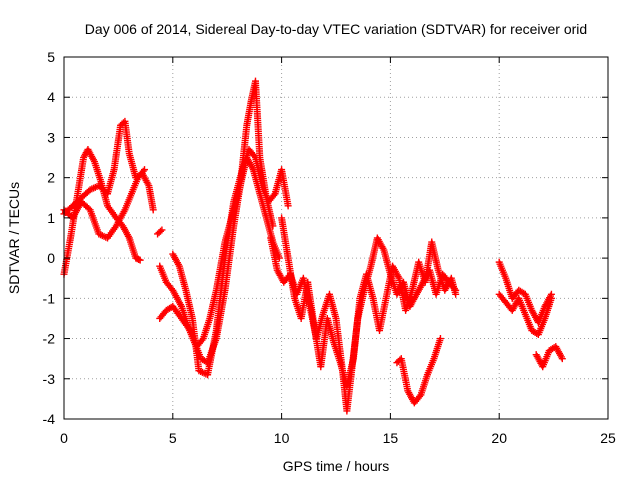 The width and height of the screenshot is (640, 480). Describe the element at coordinates (51, 218) in the screenshot. I see `y-tick-label: 1` at that location.